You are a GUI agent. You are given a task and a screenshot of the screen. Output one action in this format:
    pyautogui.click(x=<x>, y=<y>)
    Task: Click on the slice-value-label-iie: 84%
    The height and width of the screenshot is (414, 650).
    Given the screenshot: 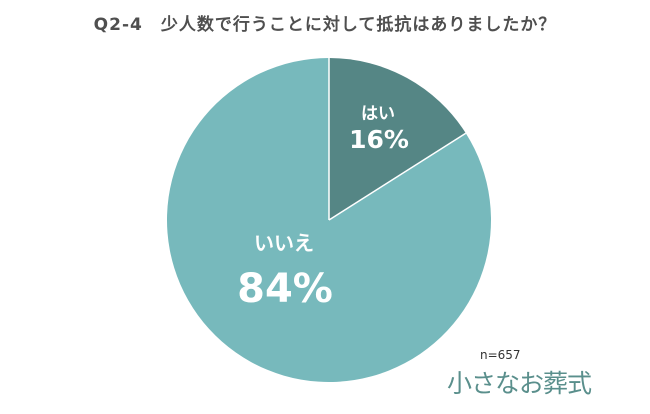 What is the action you would take?
    pyautogui.click(x=285, y=289)
    